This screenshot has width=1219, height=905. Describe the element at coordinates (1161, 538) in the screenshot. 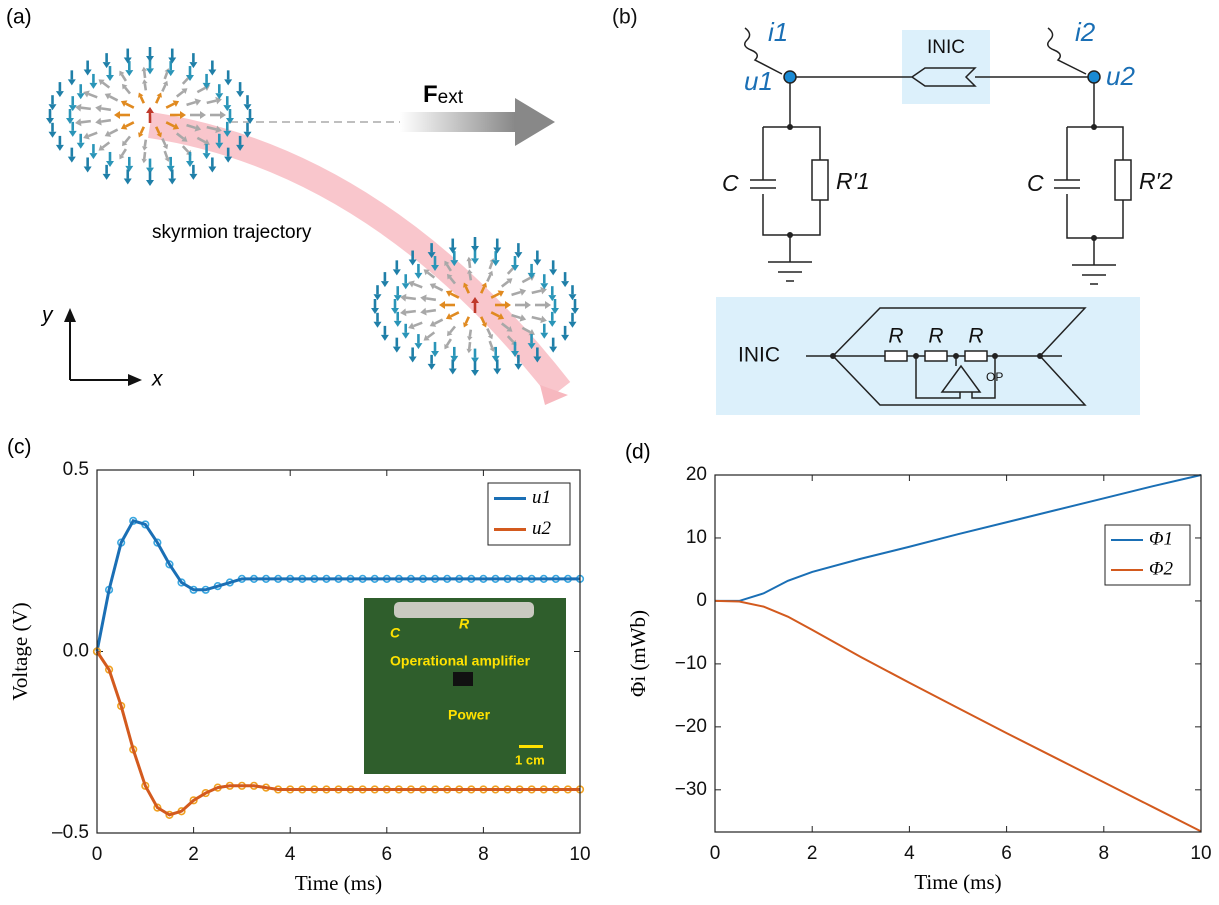

I see `legend-label: Φ1` at that location.